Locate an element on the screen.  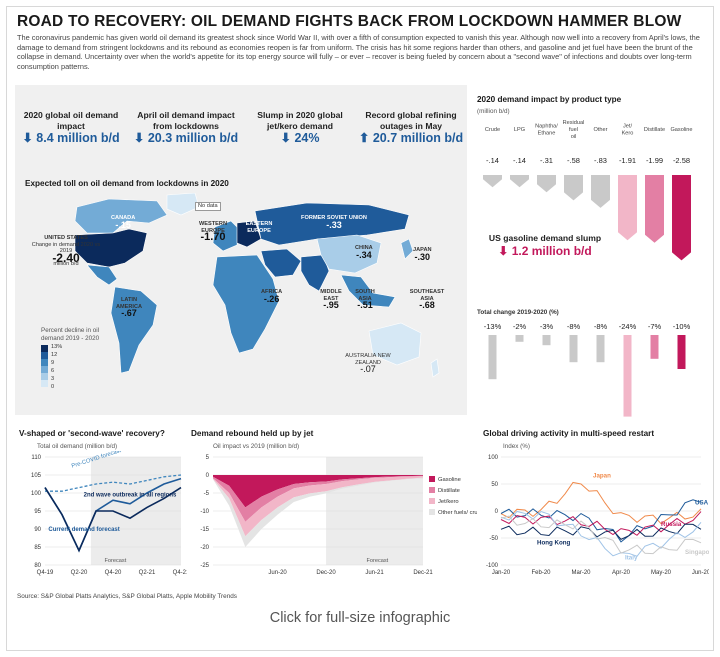
product-value-label: -.58 is located at coordinates (573, 160).